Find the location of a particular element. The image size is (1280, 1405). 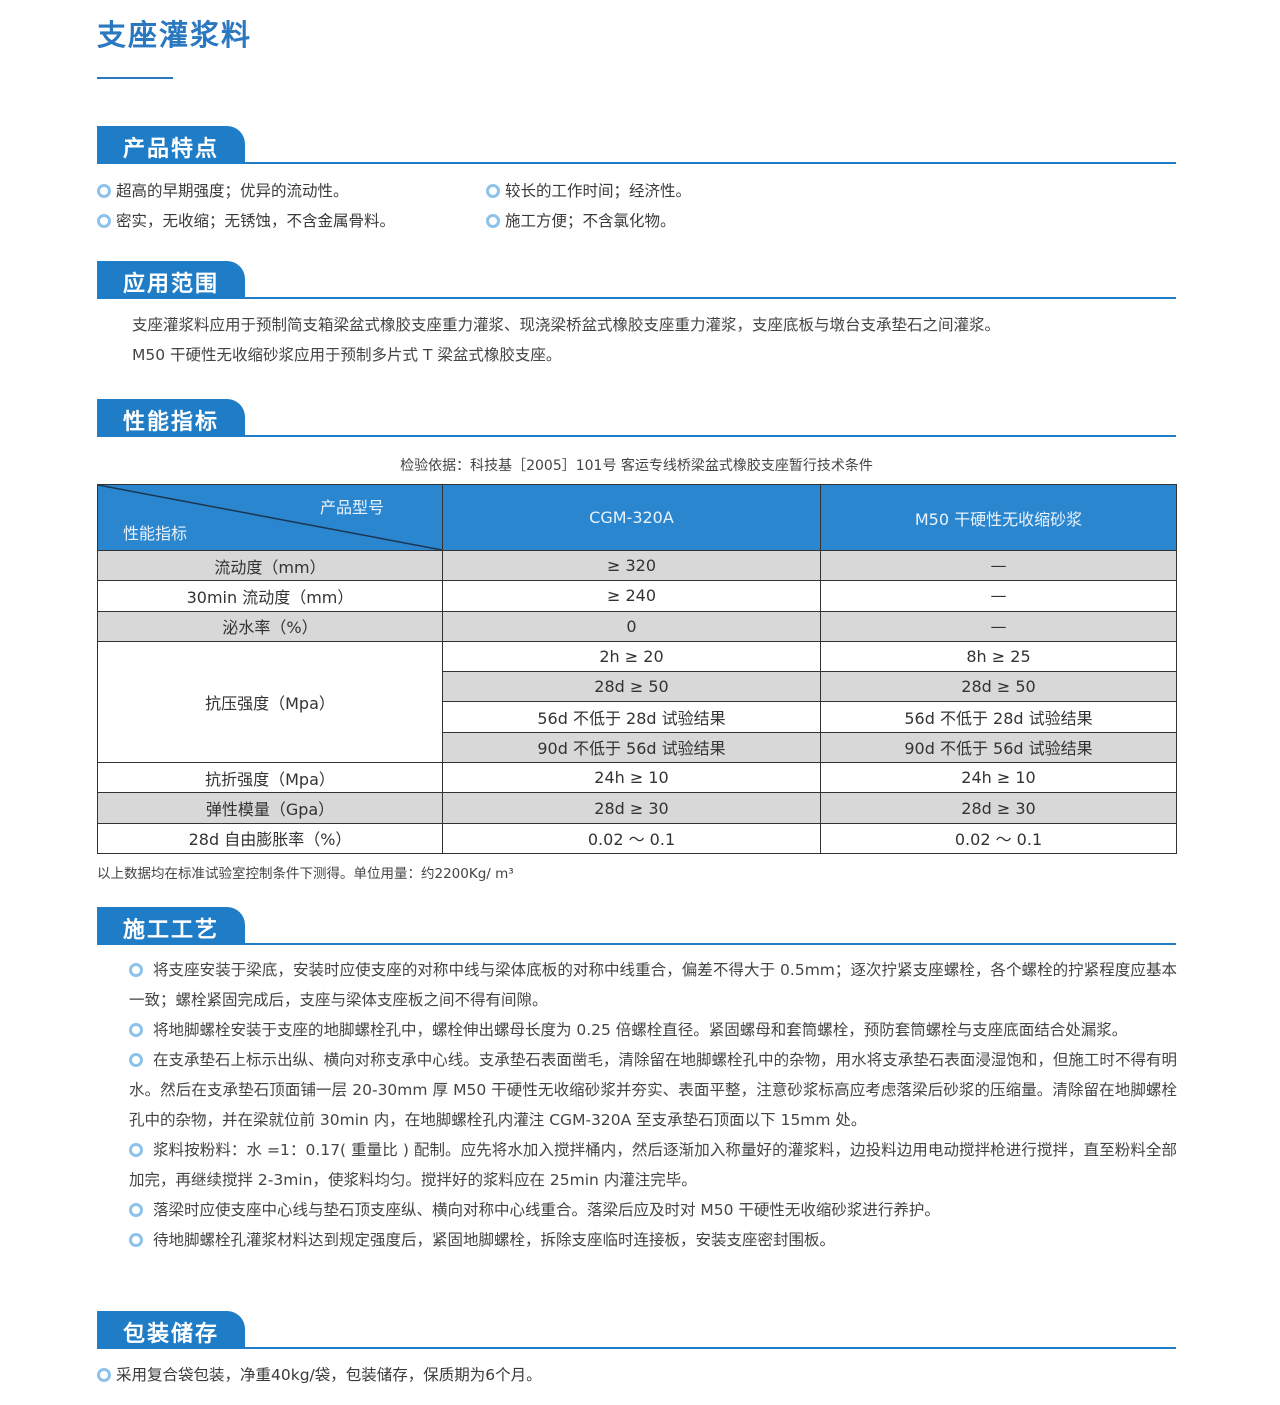

table-row: 90d 不低于 56d 试验结果 90d 不低于 56d 试验结果 is located at coordinates (637, 747).